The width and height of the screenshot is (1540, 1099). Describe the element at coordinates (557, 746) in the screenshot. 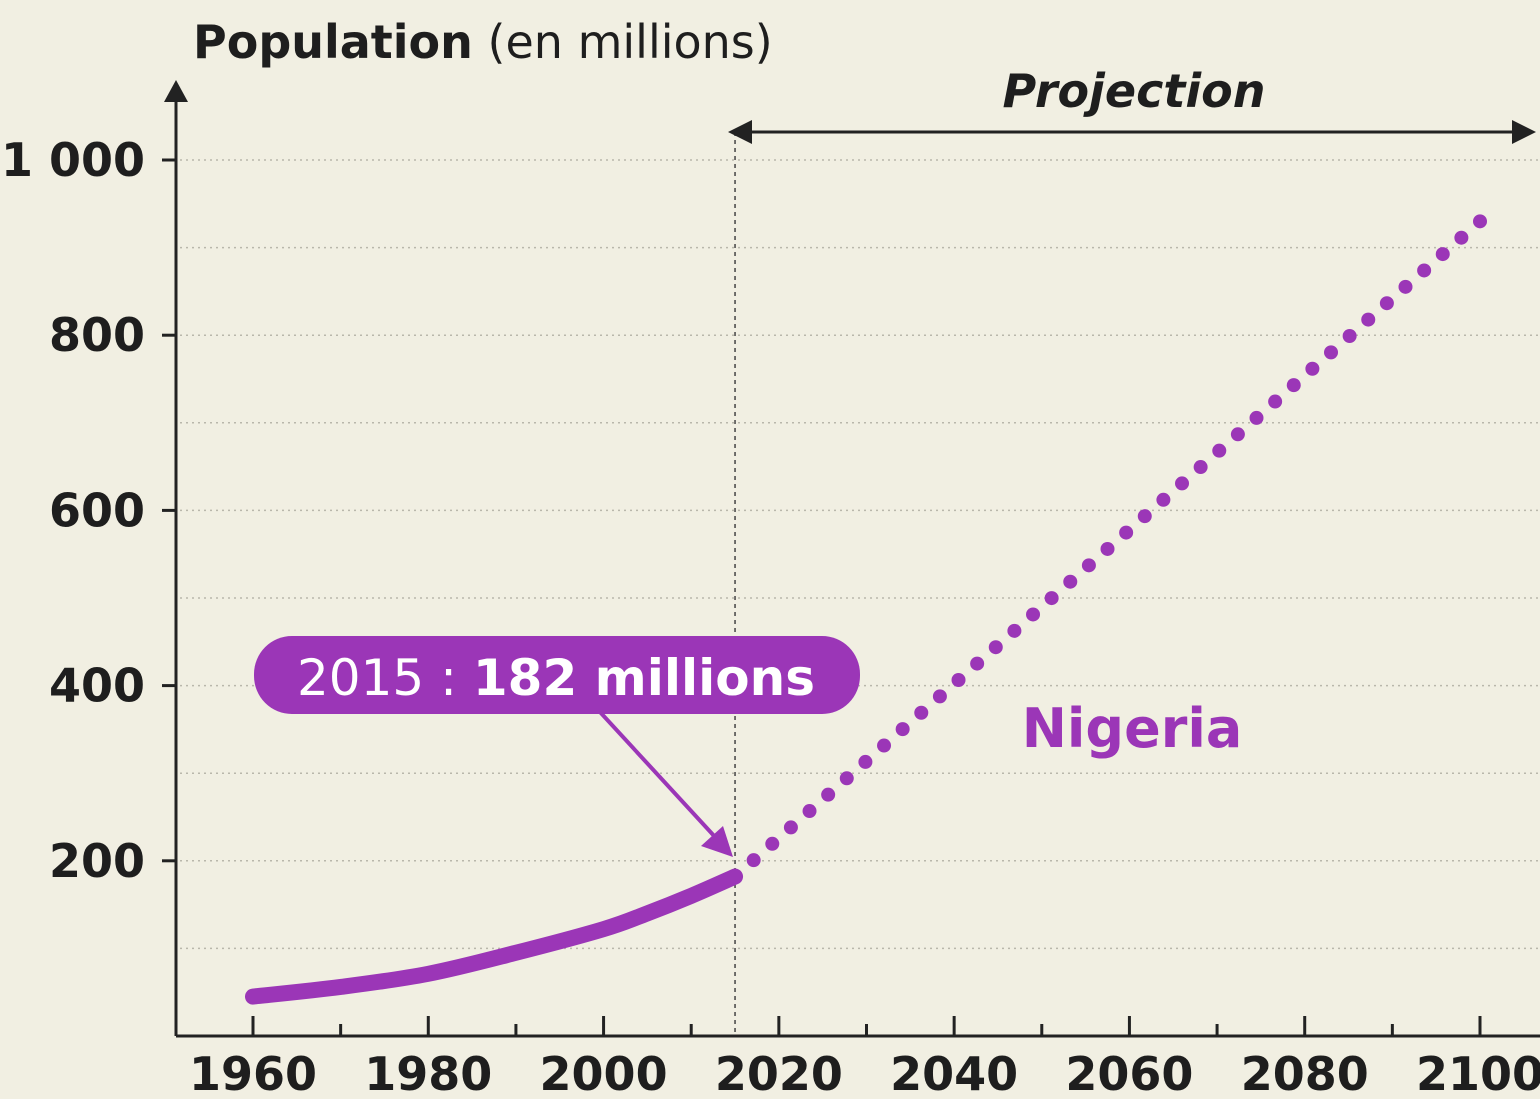

I see `annotation-2015: 2015 : 182 millions` at that location.